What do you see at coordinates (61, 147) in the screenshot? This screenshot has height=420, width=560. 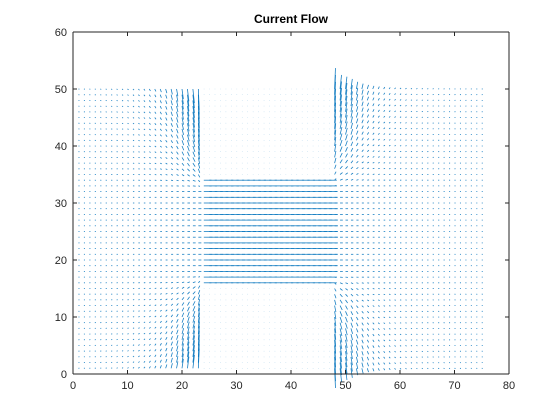 I see `y-tick-label: 40` at bounding box center [61, 147].